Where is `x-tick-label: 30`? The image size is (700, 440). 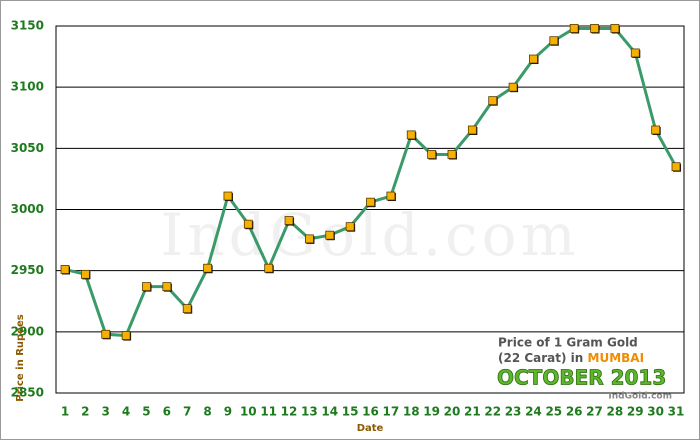 x-tick-label: 30 is located at coordinates (655, 412).